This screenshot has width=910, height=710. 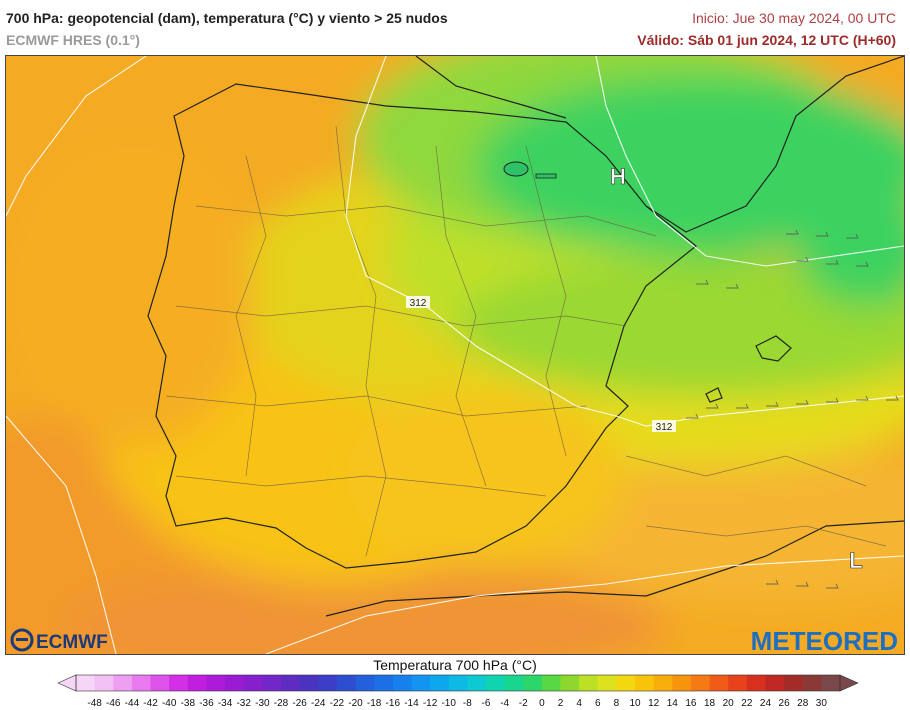 I want to click on colorbar-tick-label: -6, so click(x=485, y=703).